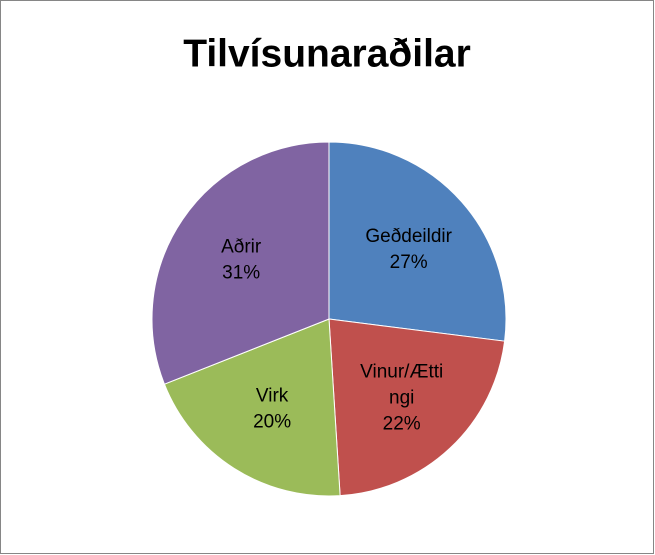 This screenshot has width=655, height=555. Describe the element at coordinates (272, 409) in the screenshot. I see `slice-label: Virk 20%` at that location.